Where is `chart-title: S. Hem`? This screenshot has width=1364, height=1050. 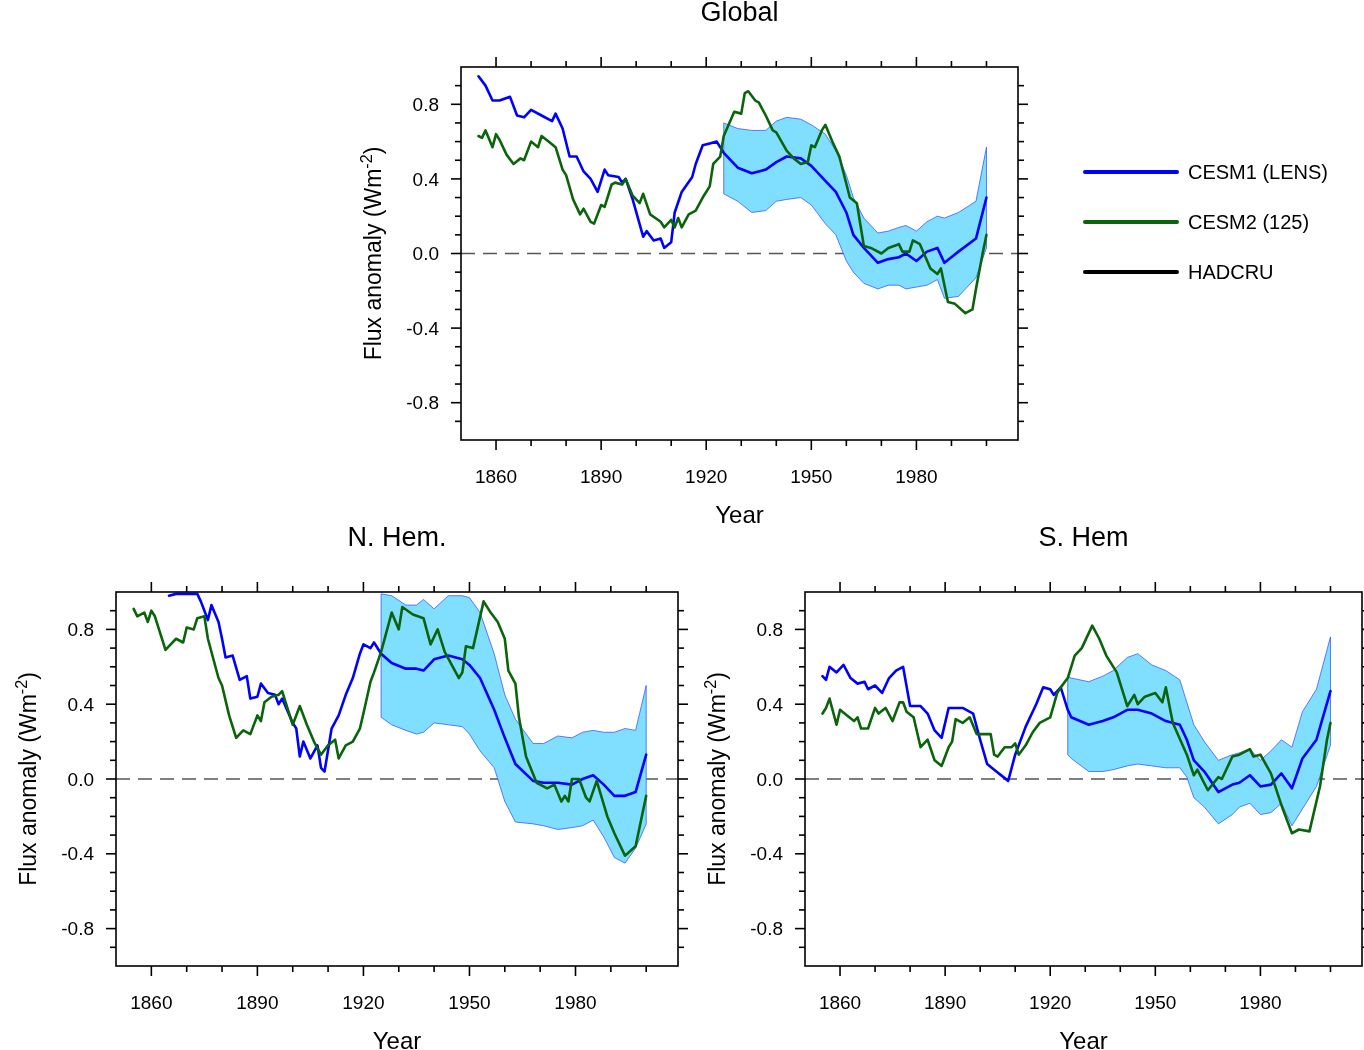 chart-title: S. Hem is located at coordinates (1083, 537).